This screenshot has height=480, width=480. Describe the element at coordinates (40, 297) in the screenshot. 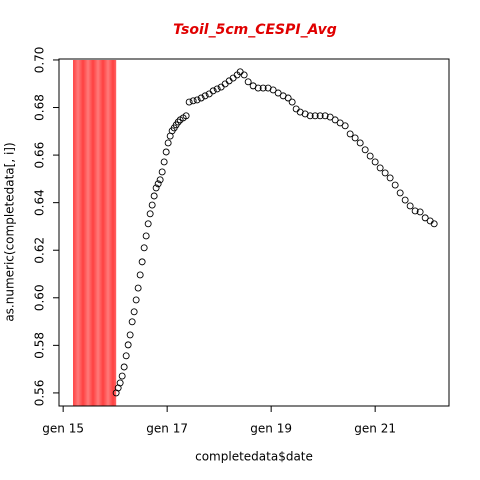

I see `y-tick-label: 0.60` at that location.